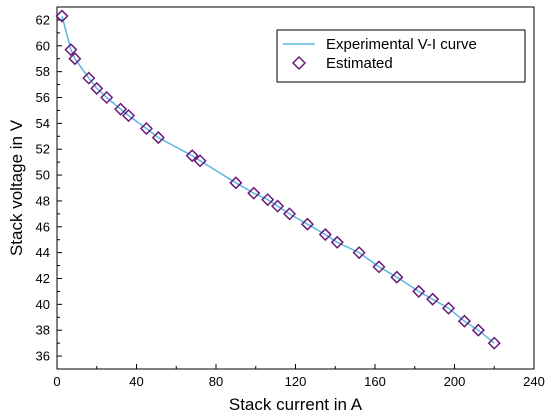  Describe the element at coordinates (375, 381) in the screenshot. I see `x-tick-label: 160` at that location.